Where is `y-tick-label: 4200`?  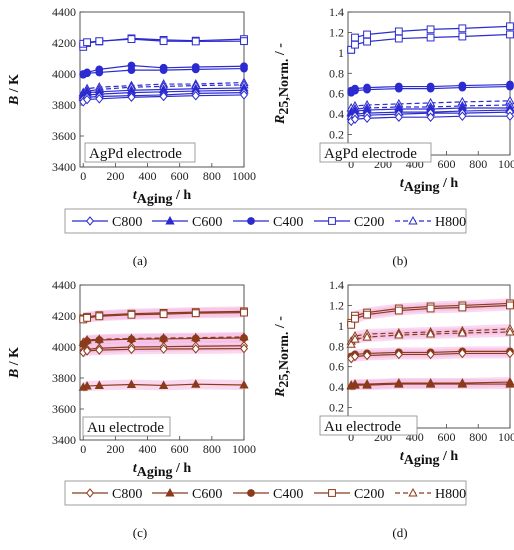 y-tick-label: 4200 is located at coordinates (64, 43).